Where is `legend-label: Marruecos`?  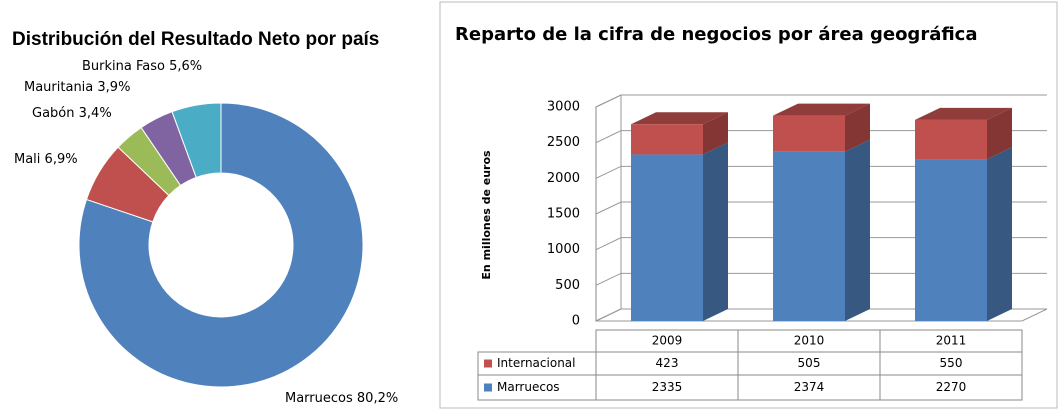 legend-label: Marruecos is located at coordinates (528, 387).